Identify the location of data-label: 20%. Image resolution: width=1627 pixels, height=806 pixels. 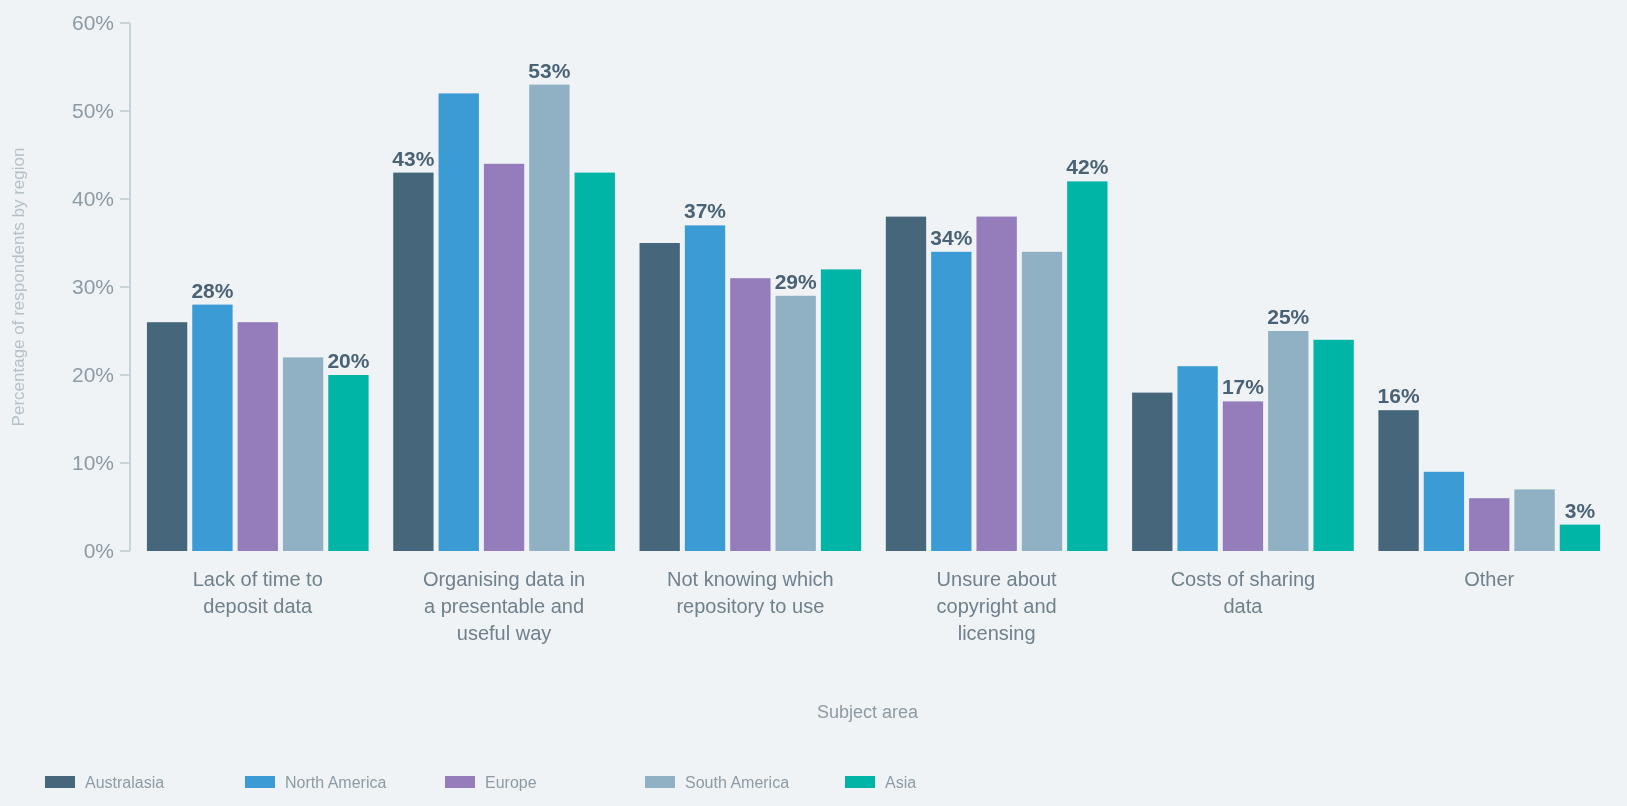
(348, 360).